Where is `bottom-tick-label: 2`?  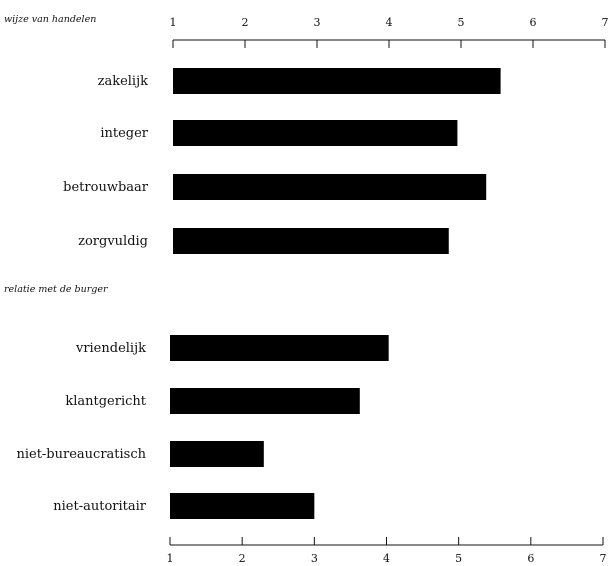
bottom-tick-label: 2 is located at coordinates (242, 558).